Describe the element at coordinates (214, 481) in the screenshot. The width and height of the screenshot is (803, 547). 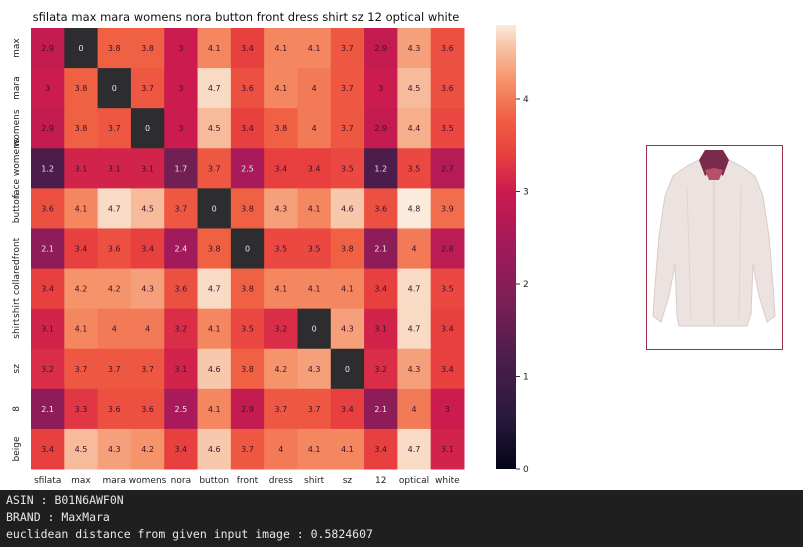
I see `x-tick-label: button` at that location.